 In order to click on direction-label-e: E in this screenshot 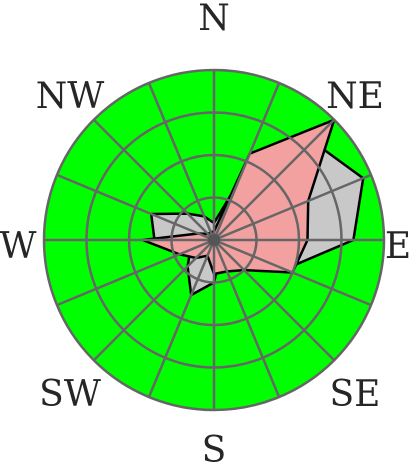, I will do `click(398, 246)`.